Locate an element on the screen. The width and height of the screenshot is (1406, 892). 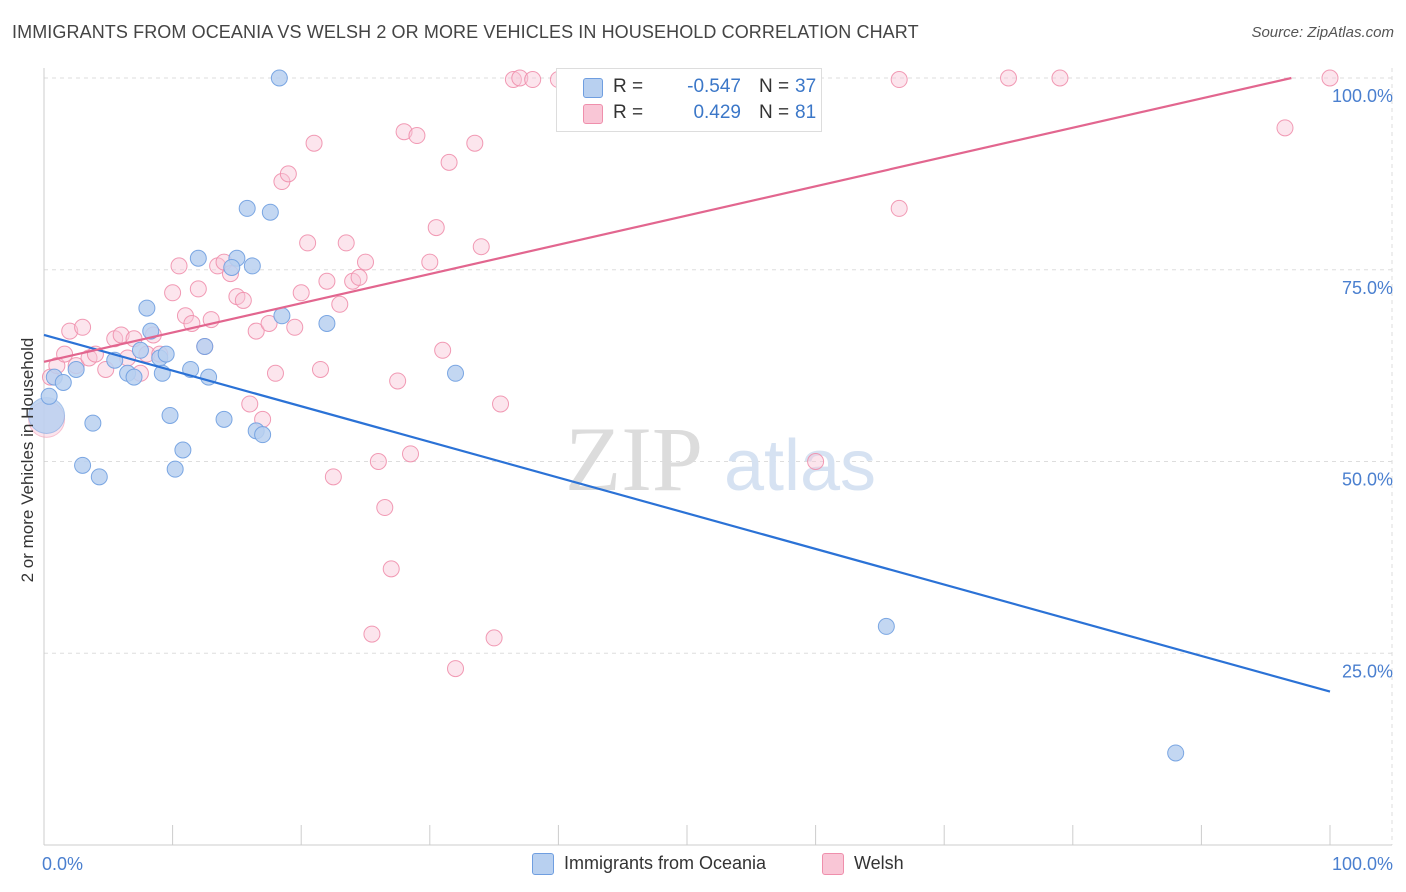
oceania-legend-label: Immigrants from Oceania is located at coordinates (665, 863).